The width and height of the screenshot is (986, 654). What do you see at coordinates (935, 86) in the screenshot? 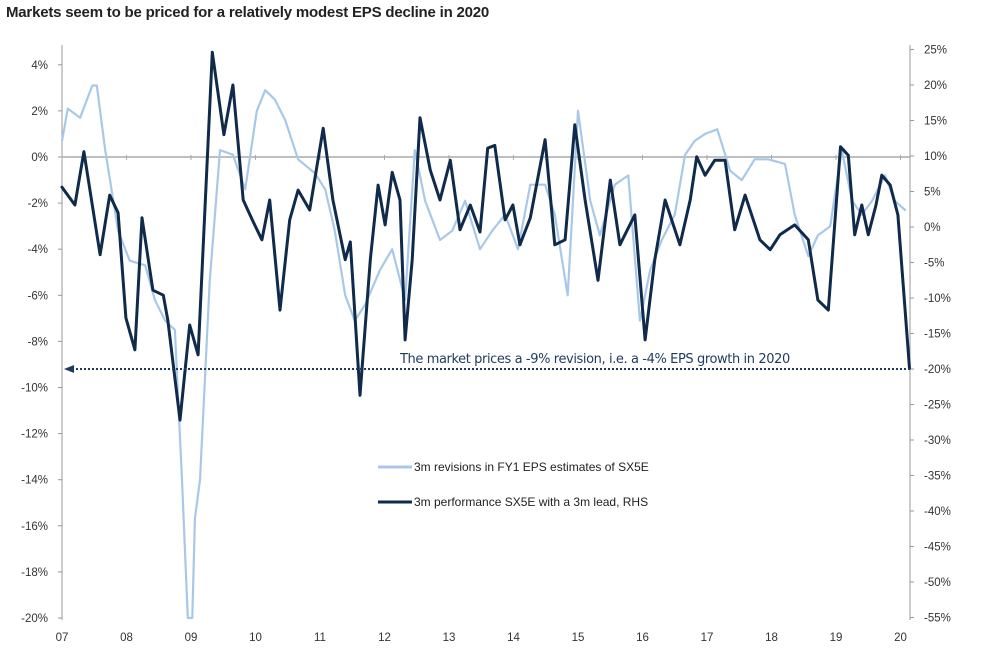
I see `right-tick-label: 20%` at bounding box center [935, 86].